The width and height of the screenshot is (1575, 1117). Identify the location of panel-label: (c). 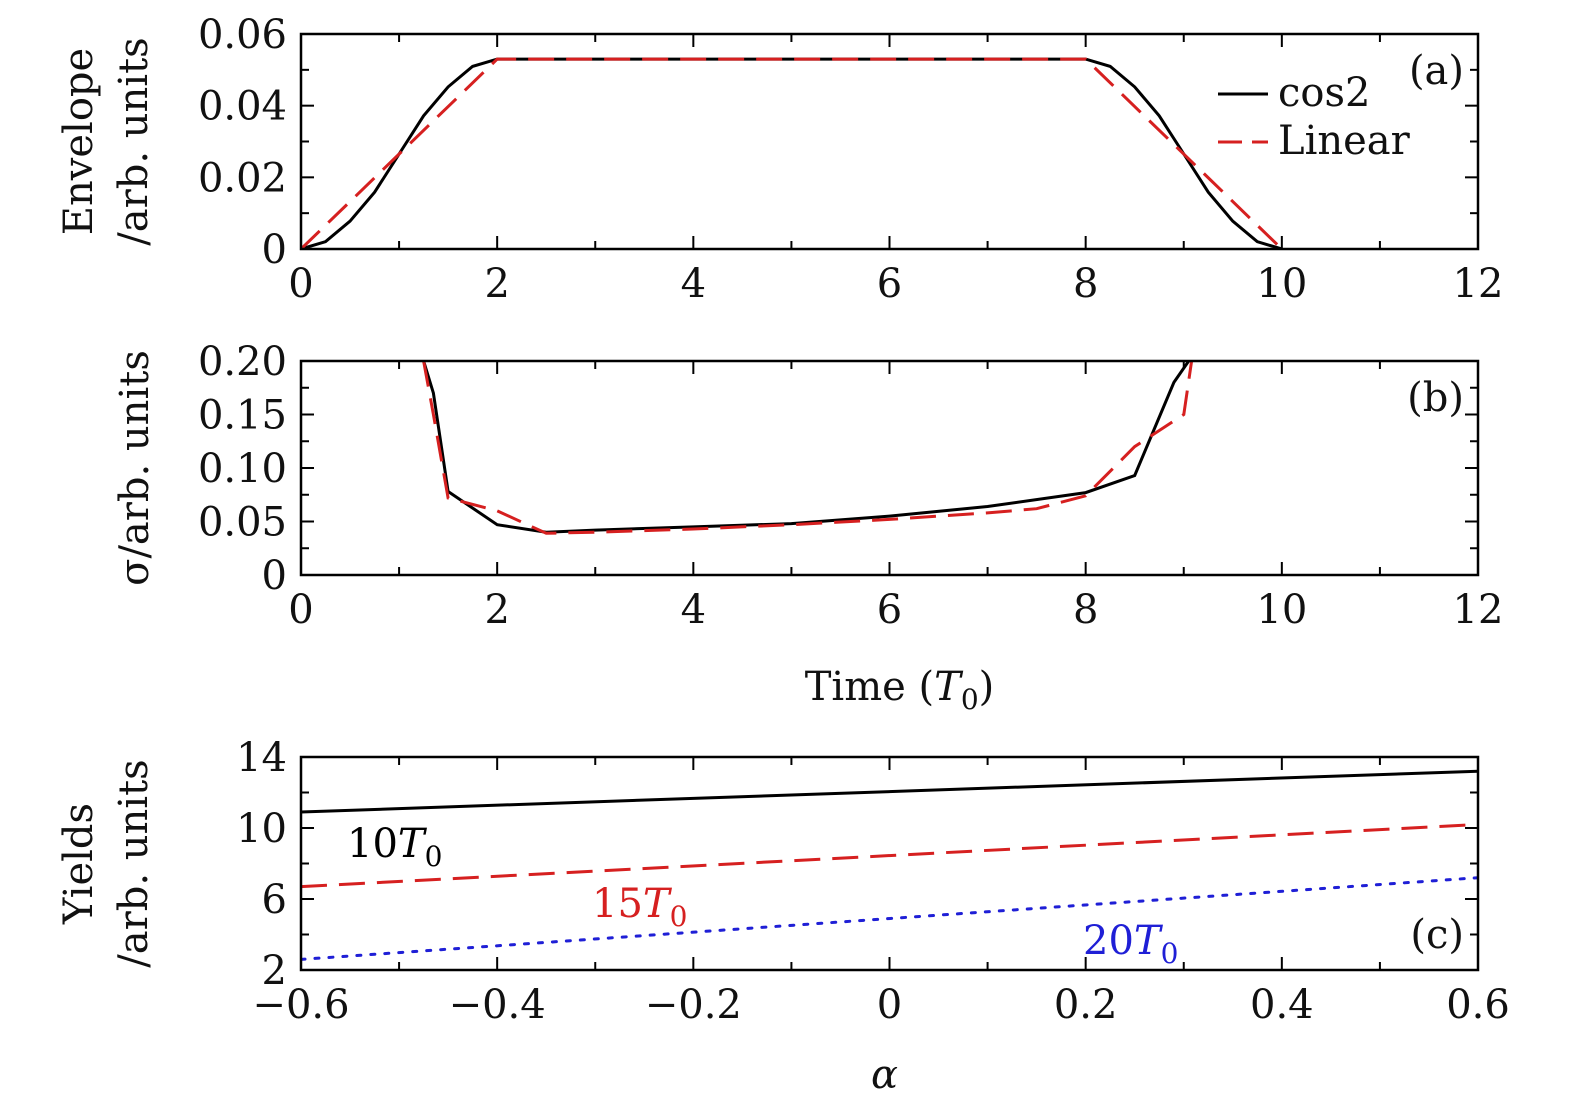
(1437, 935).